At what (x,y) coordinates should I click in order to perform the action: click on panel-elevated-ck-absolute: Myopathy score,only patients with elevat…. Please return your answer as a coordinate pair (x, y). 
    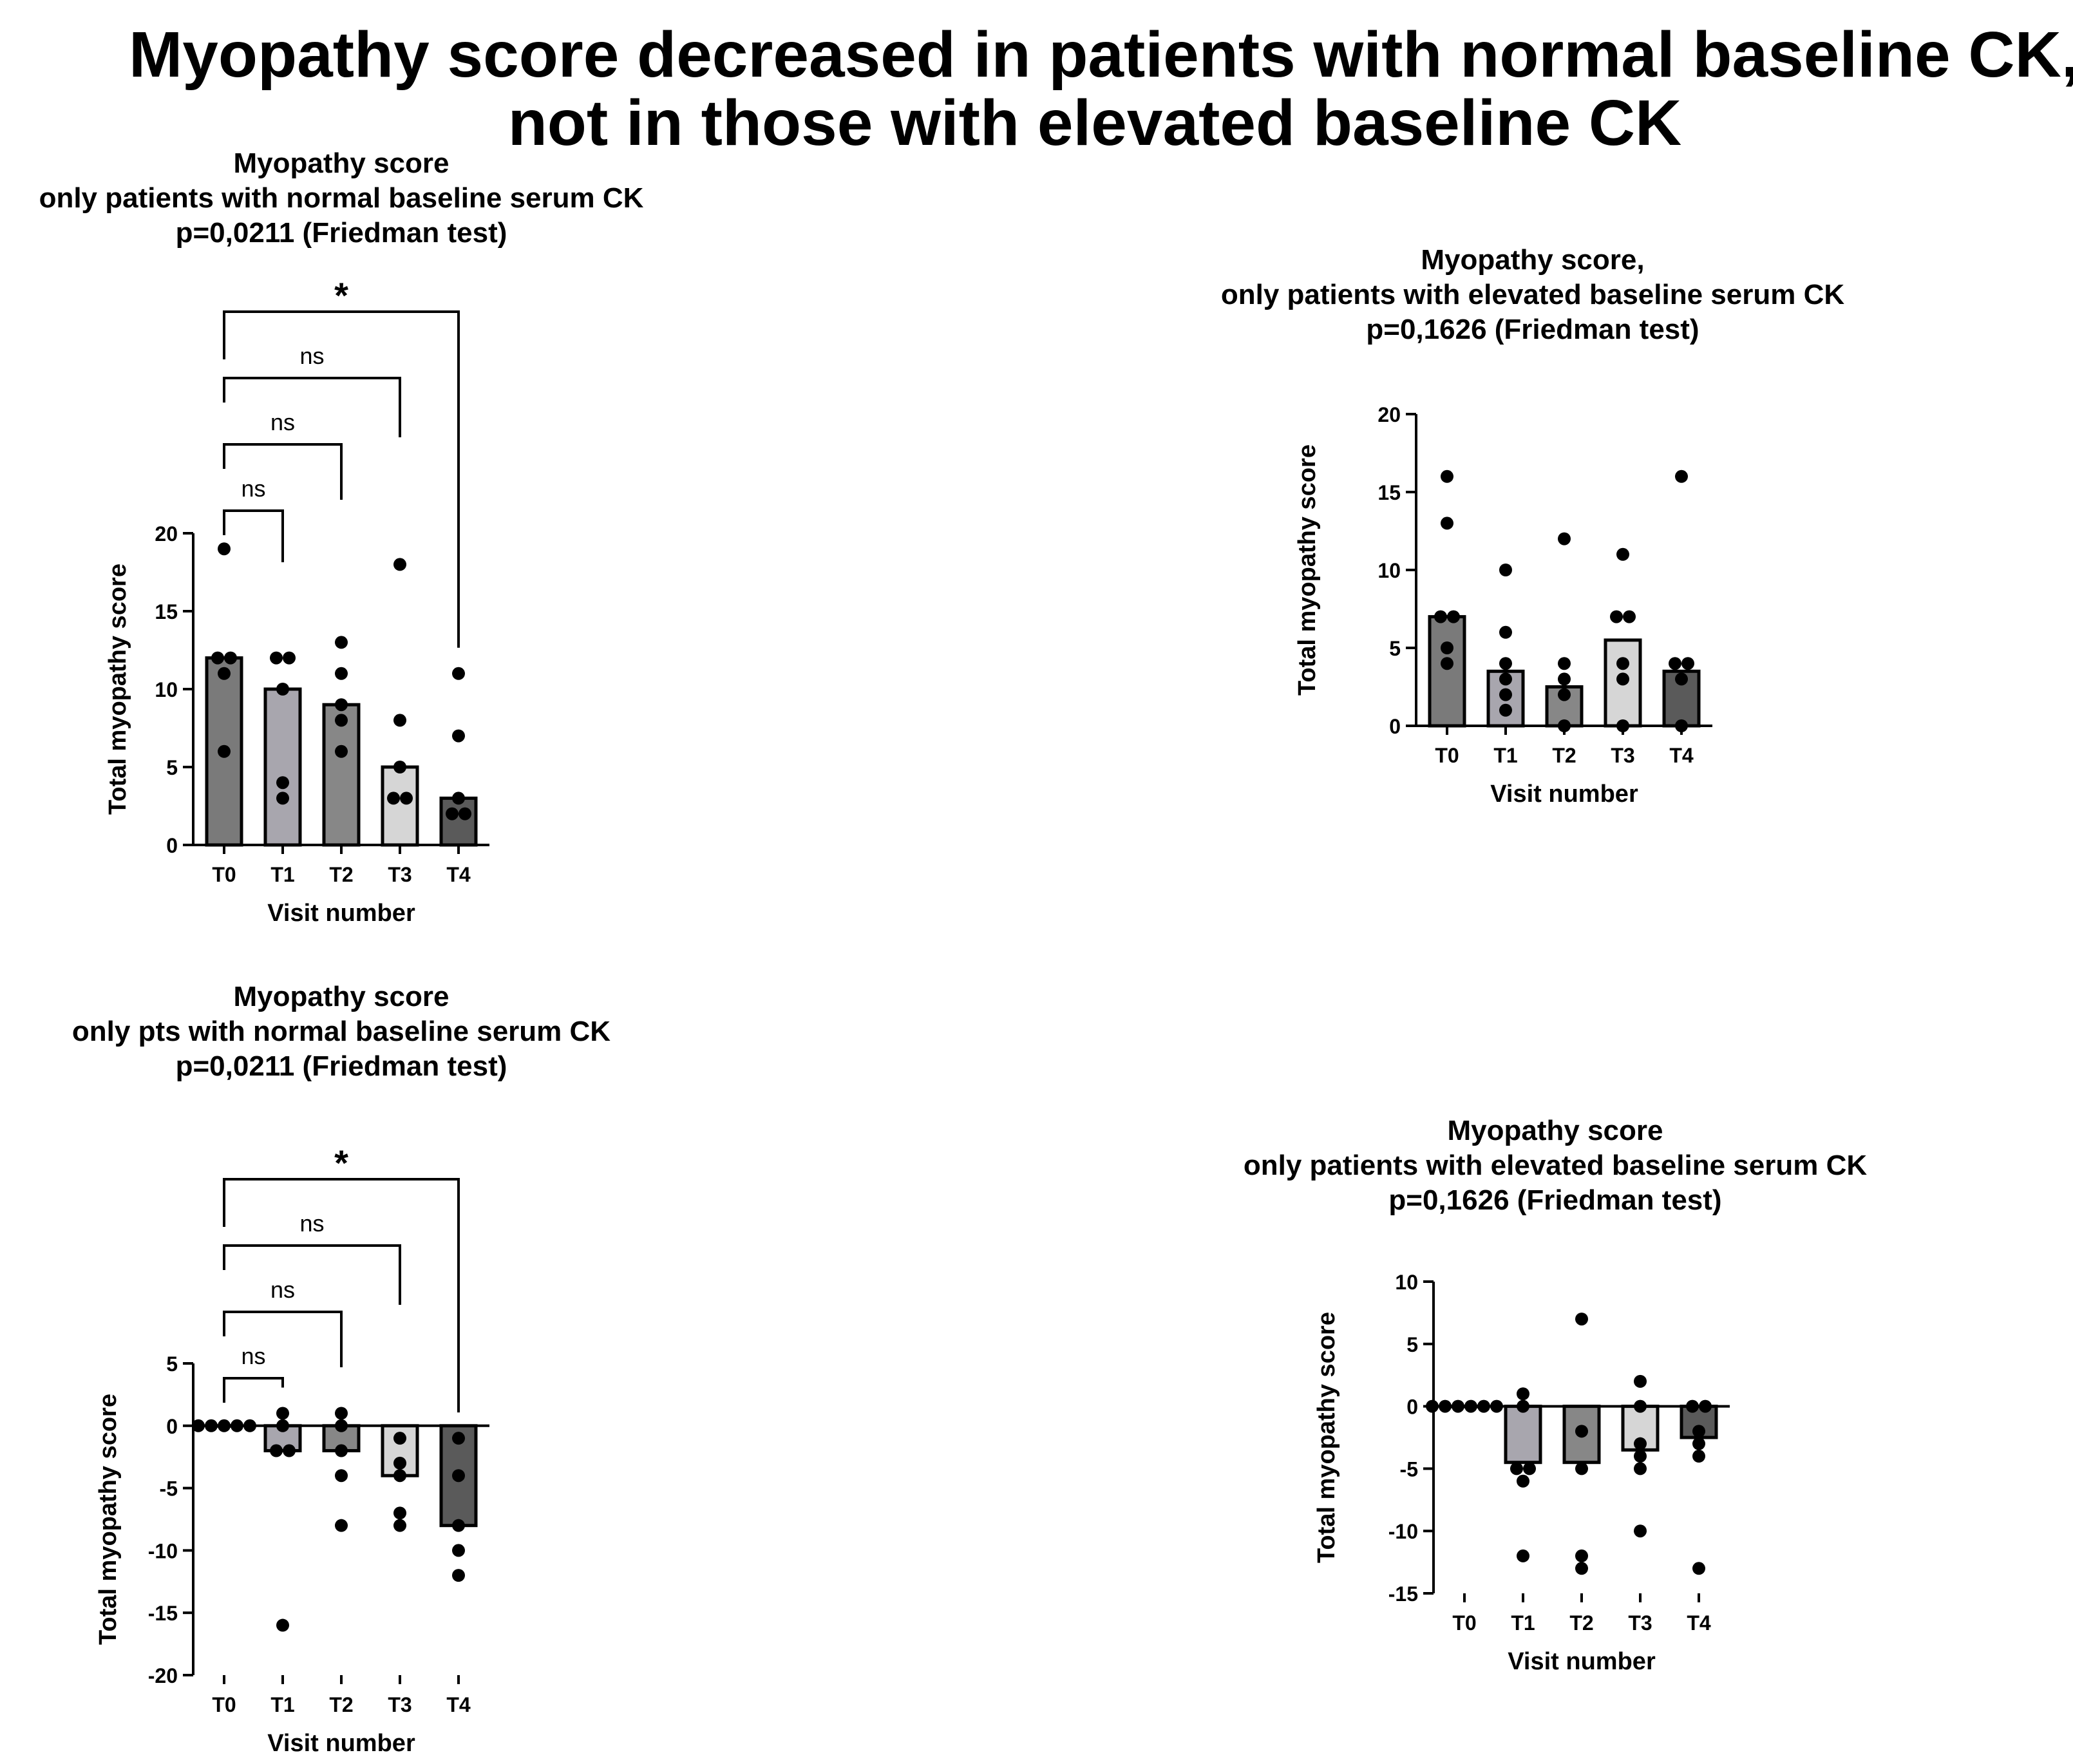
    Looking at the image, I should click on (1533, 526).